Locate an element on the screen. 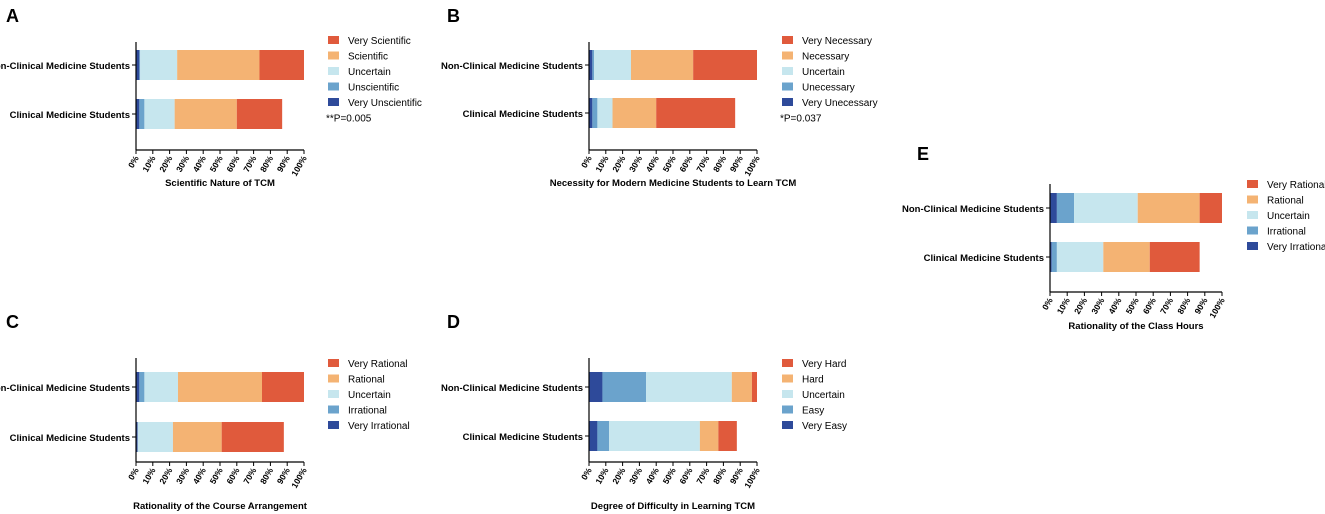 Image resolution: width=1325 pixels, height=514 pixels. panel-b-category-label: Non-Clinical Medicine Students is located at coordinates (512, 66).